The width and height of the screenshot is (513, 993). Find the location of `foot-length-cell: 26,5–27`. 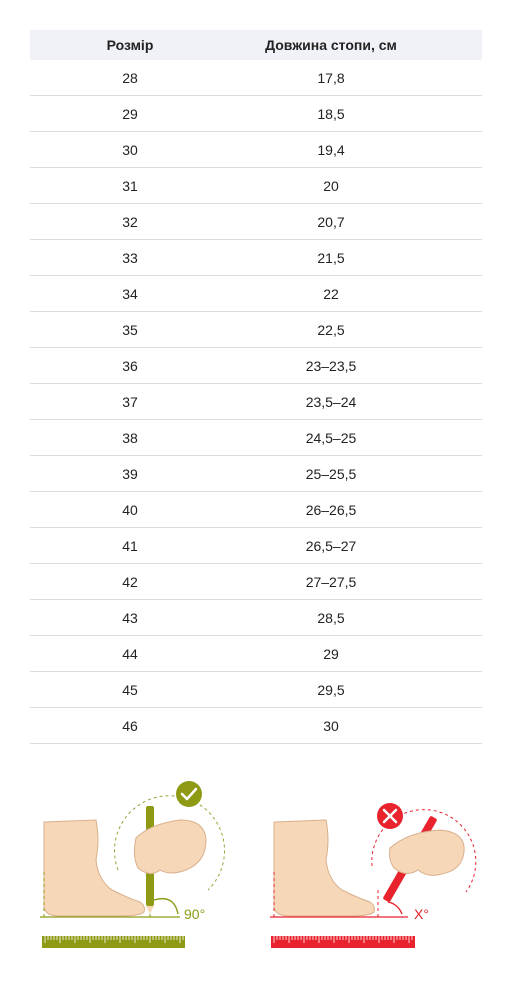

foot-length-cell: 26,5–27 is located at coordinates (331, 545).